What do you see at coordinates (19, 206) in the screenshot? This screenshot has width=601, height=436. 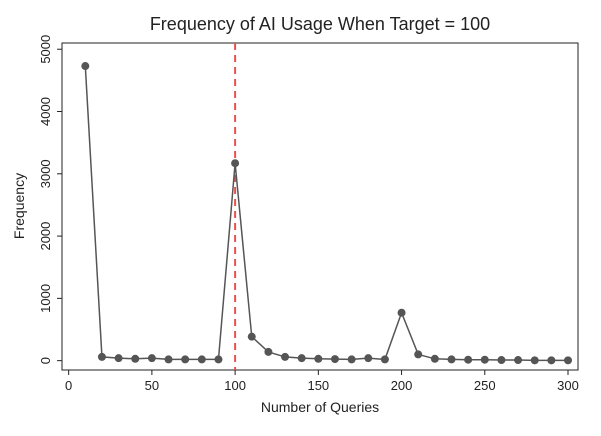 I see `y-axis-label: Frequency` at bounding box center [19, 206].